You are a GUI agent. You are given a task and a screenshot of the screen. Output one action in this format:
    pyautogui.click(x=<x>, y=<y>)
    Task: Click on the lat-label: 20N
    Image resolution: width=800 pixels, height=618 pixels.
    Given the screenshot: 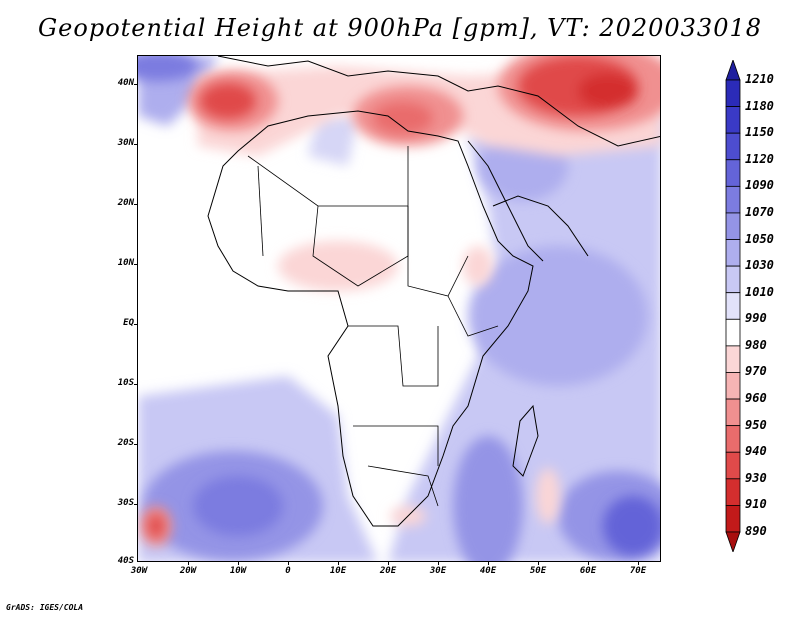 What is the action you would take?
    pyautogui.click(x=125, y=203)
    